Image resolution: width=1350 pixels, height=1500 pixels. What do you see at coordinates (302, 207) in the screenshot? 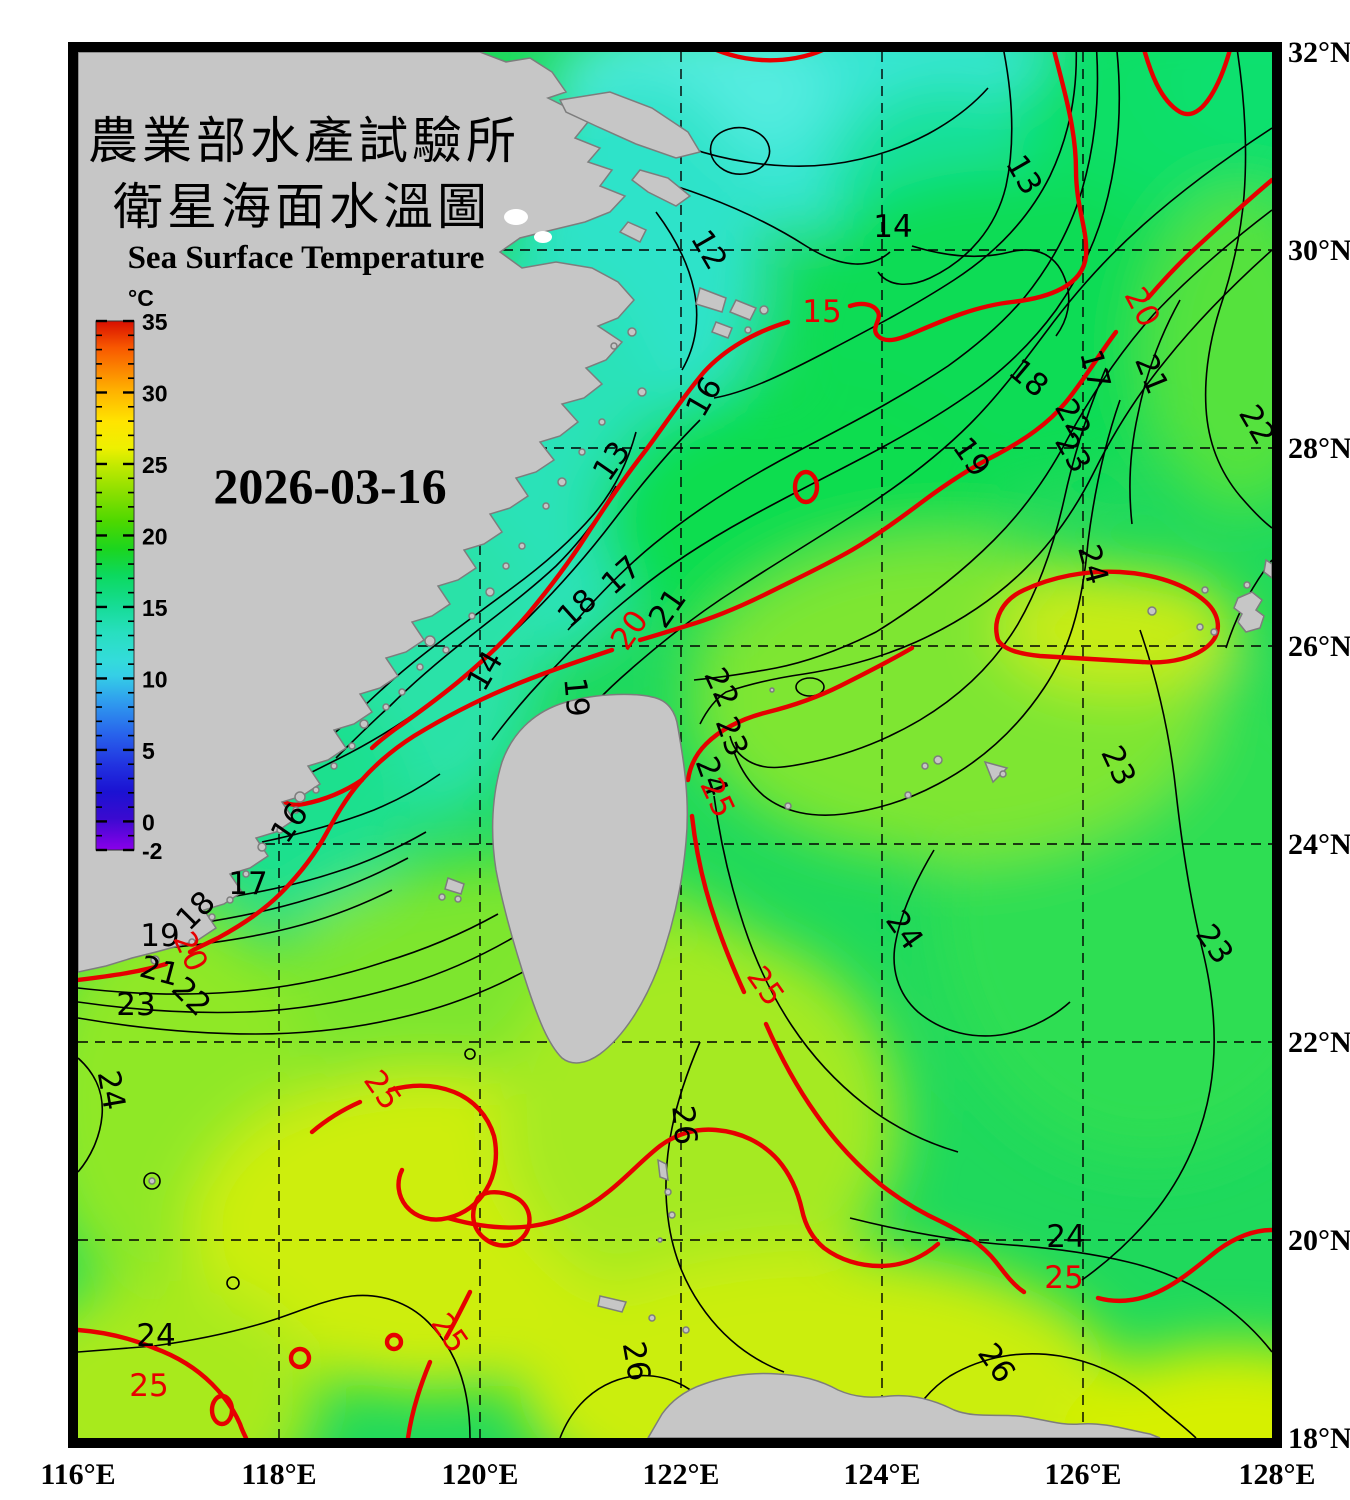
I see `title-zh-line2: 衛星海面水溫圖` at bounding box center [302, 207].